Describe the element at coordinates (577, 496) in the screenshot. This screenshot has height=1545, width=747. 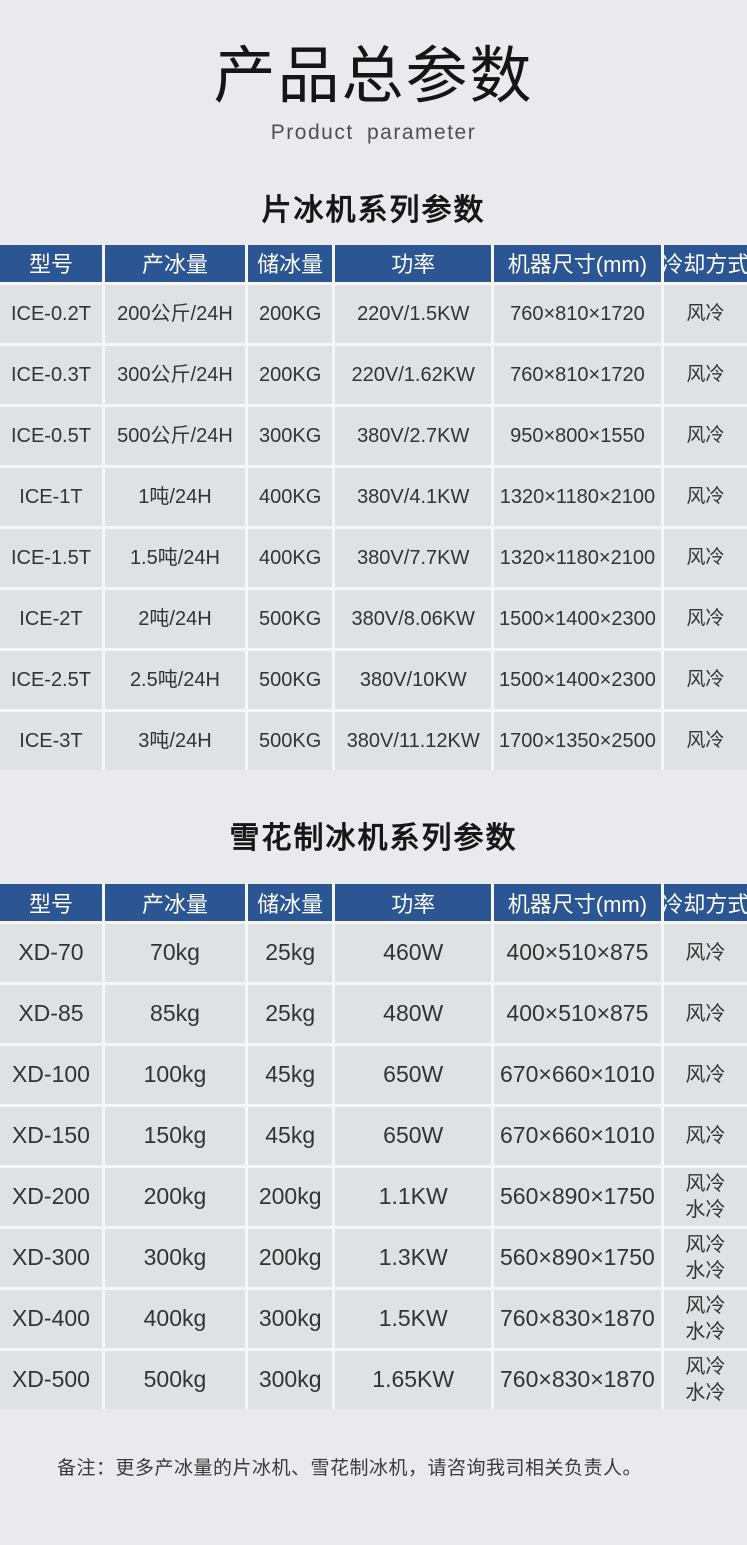
I see `dimensions-cell: 1320×1180×2100` at that location.